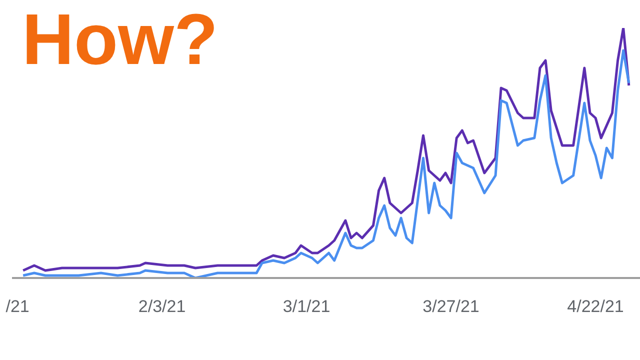  What do you see at coordinates (595, 306) in the screenshot?
I see `x-tick-label: 4/22/21` at bounding box center [595, 306].